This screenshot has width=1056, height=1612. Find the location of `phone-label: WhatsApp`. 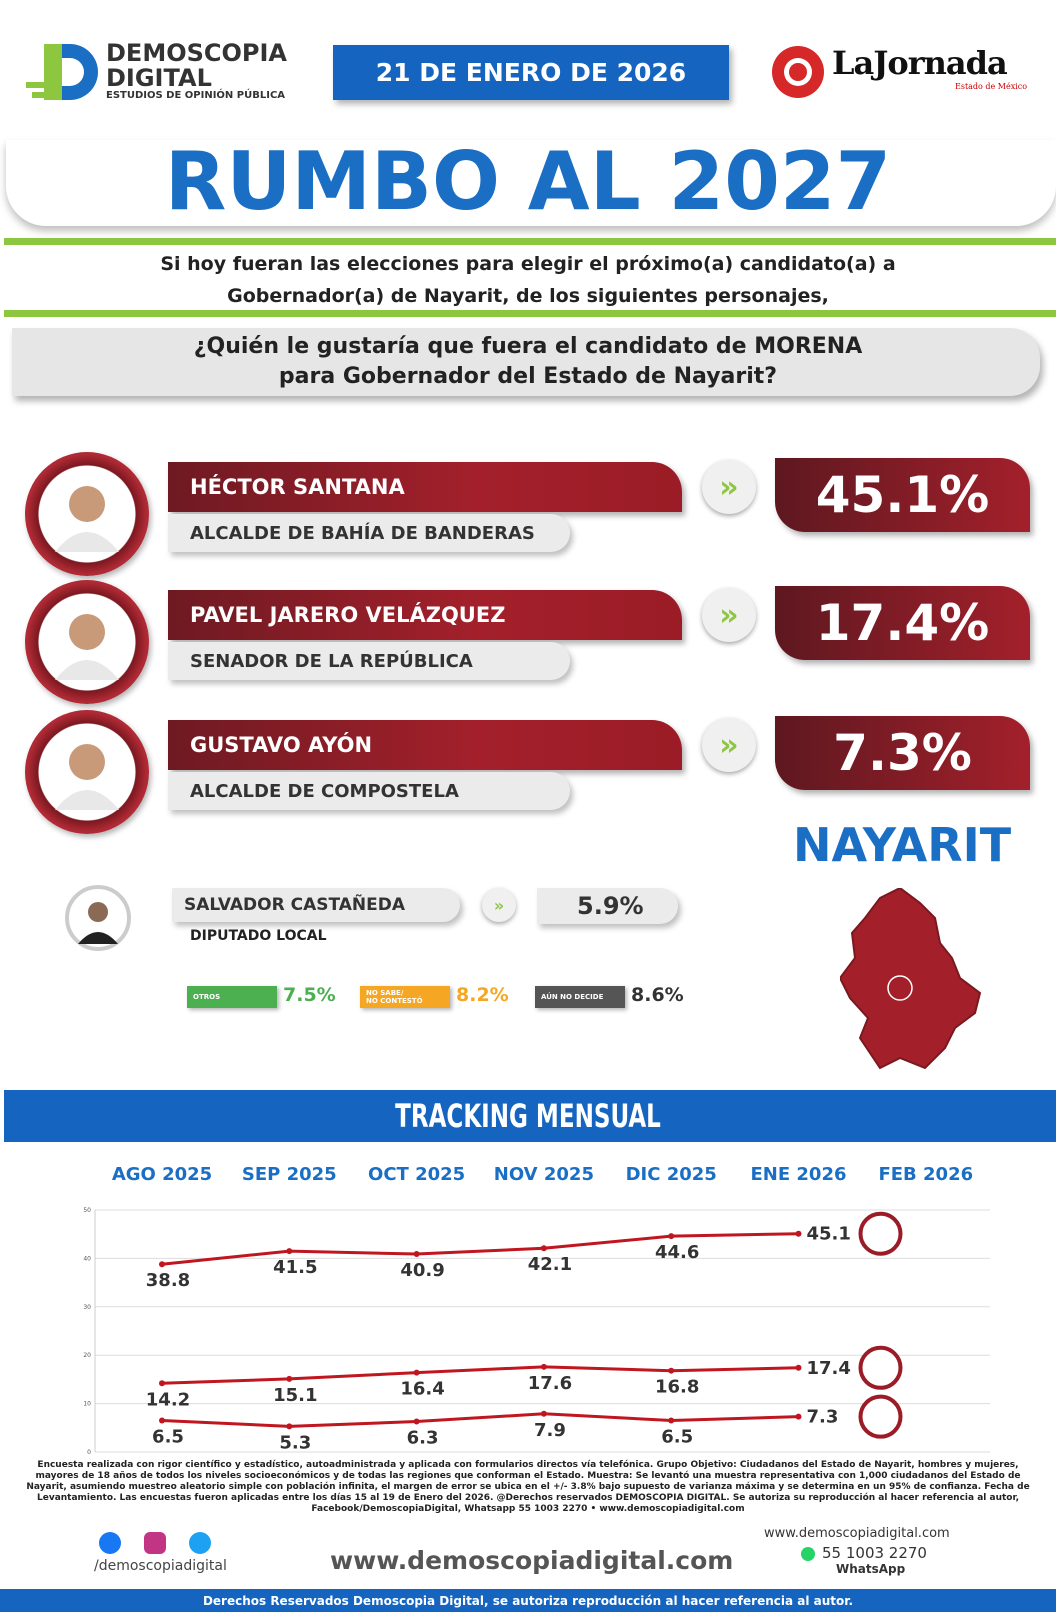

phone-label: WhatsApp is located at coordinates (871, 1569).